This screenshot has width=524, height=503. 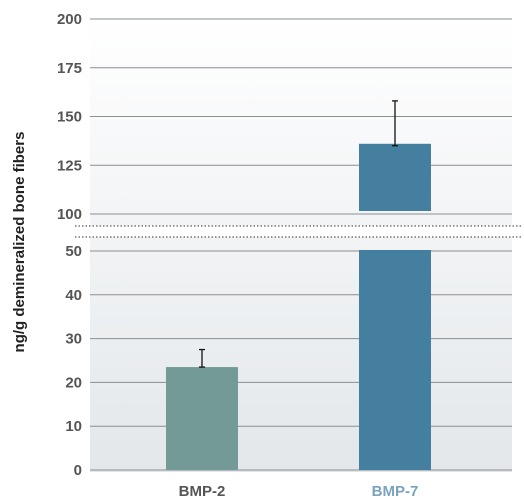 What do you see at coordinates (73, 251) in the screenshot?
I see `y-tick-label: 50` at bounding box center [73, 251].